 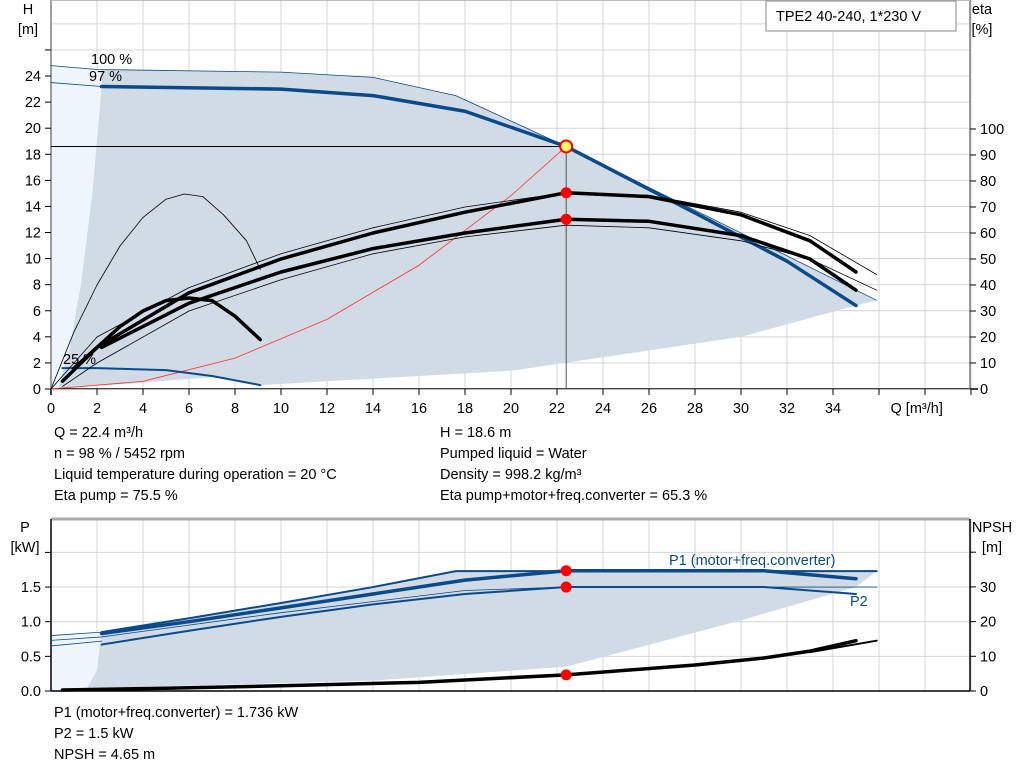 What do you see at coordinates (33, 234) in the screenshot?
I see `h-tick-label: 12` at bounding box center [33, 234].